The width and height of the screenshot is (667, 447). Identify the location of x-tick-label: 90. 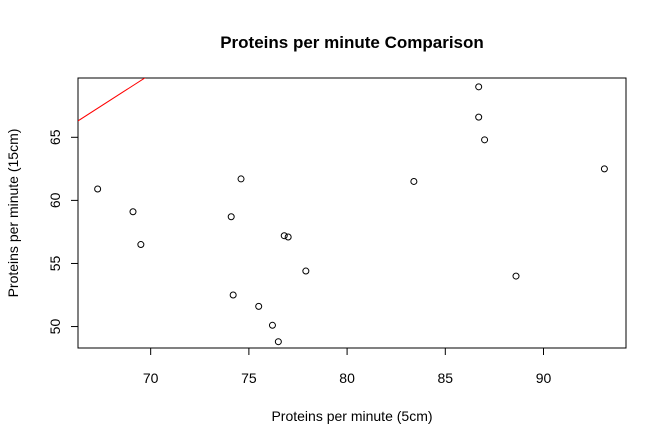
(544, 378).